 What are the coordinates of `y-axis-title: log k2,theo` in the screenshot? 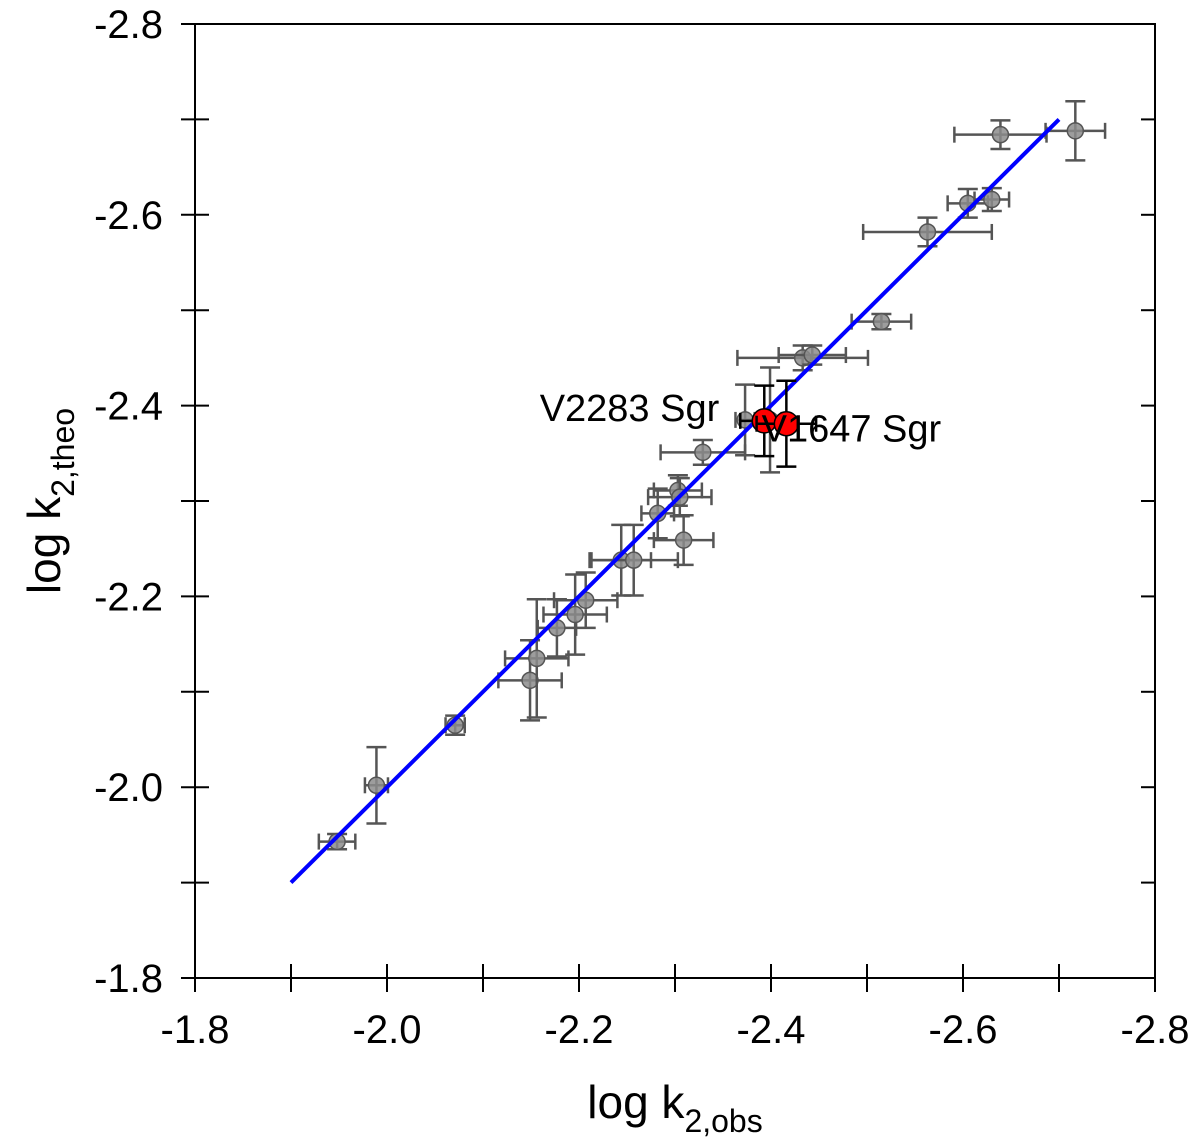 It's located at (49, 501).